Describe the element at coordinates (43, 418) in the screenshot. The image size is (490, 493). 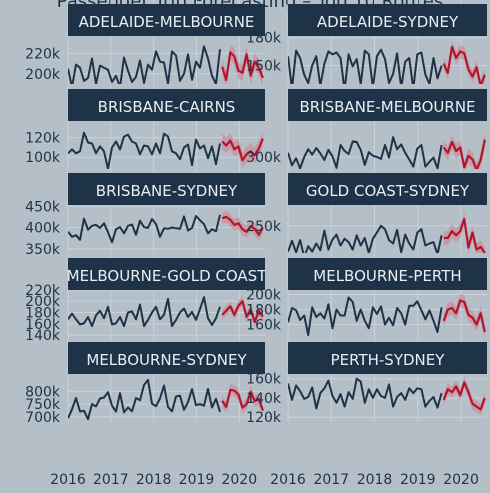
I see `y-tick-label: 700k` at that location.